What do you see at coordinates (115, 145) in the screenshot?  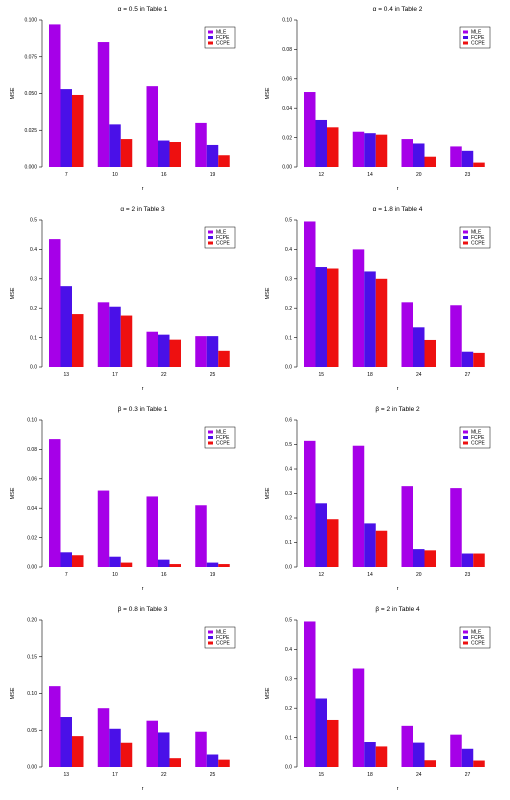 I see `bar-fcpe-r10` at bounding box center [115, 145].